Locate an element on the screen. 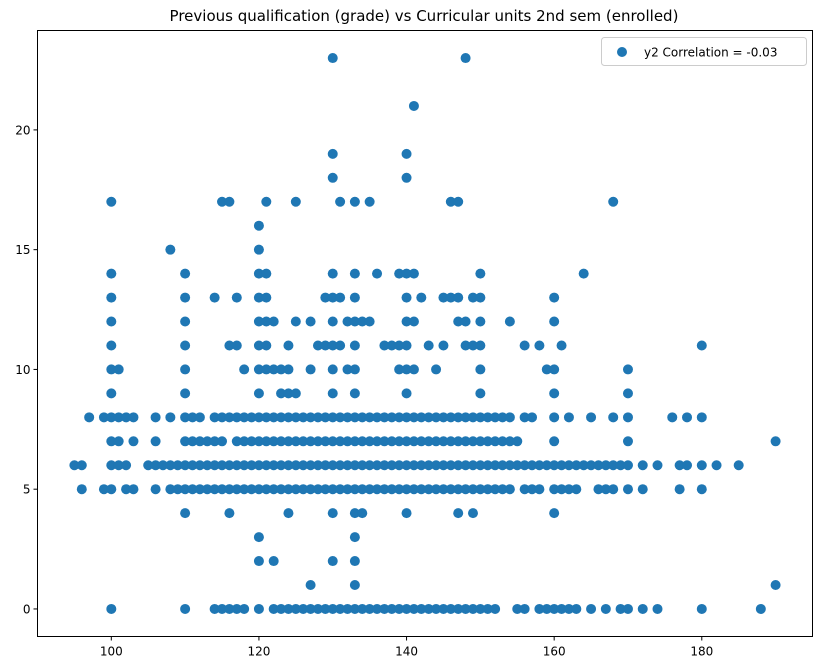 This screenshot has width=822, height=668. x-axis: 100 120 140 160 180 is located at coordinates (406, 647).